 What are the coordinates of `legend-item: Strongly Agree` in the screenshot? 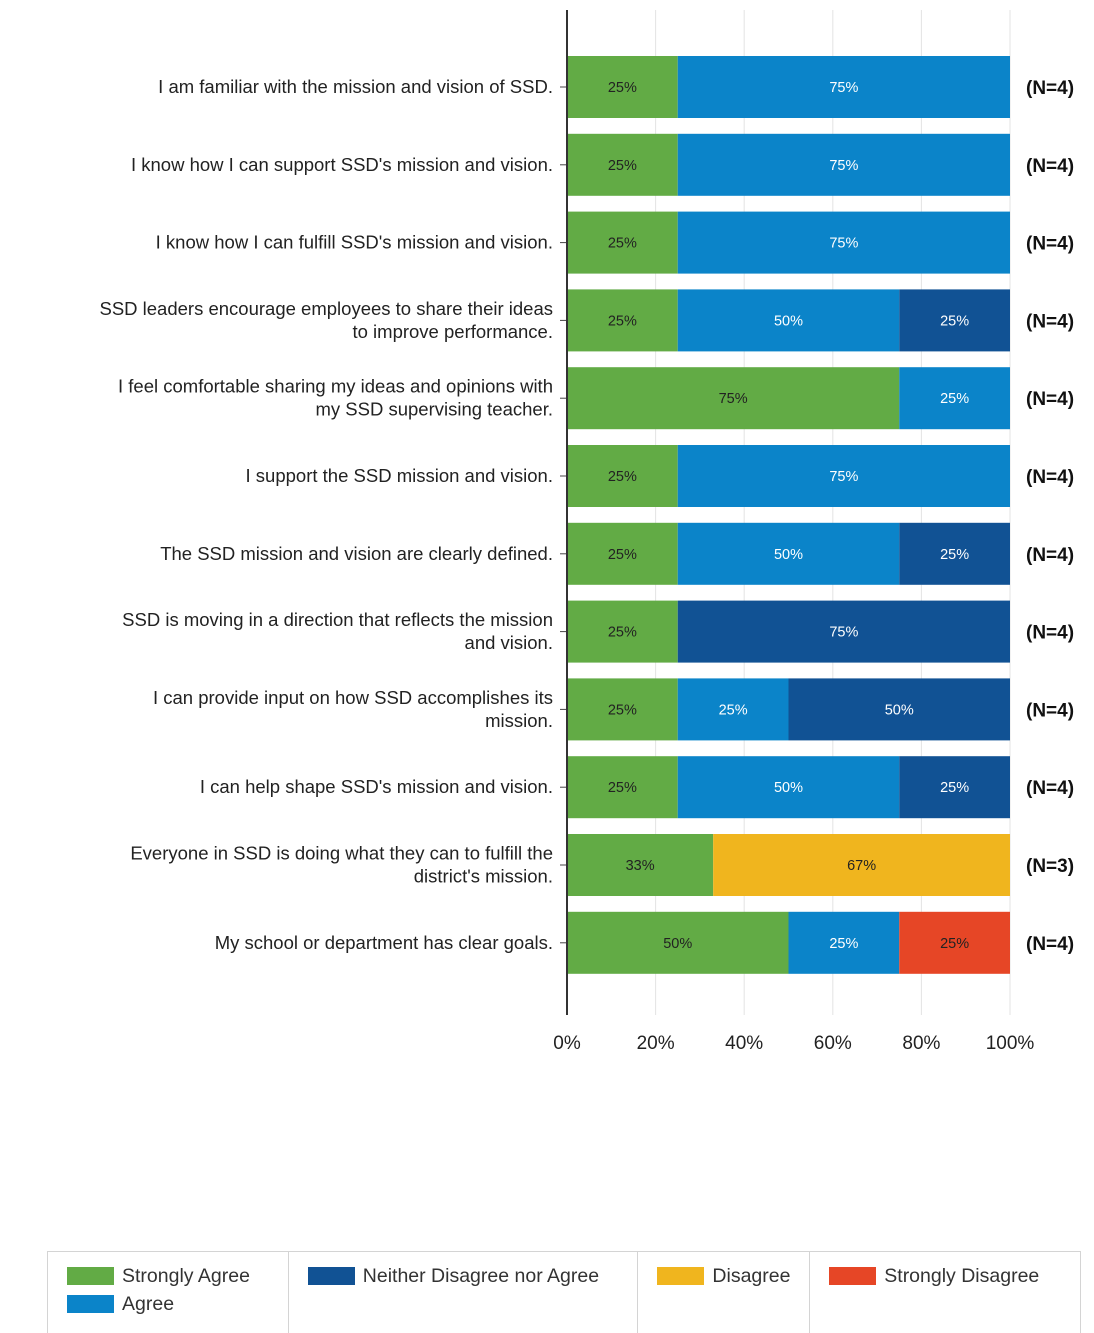 It's located at (173, 1276).